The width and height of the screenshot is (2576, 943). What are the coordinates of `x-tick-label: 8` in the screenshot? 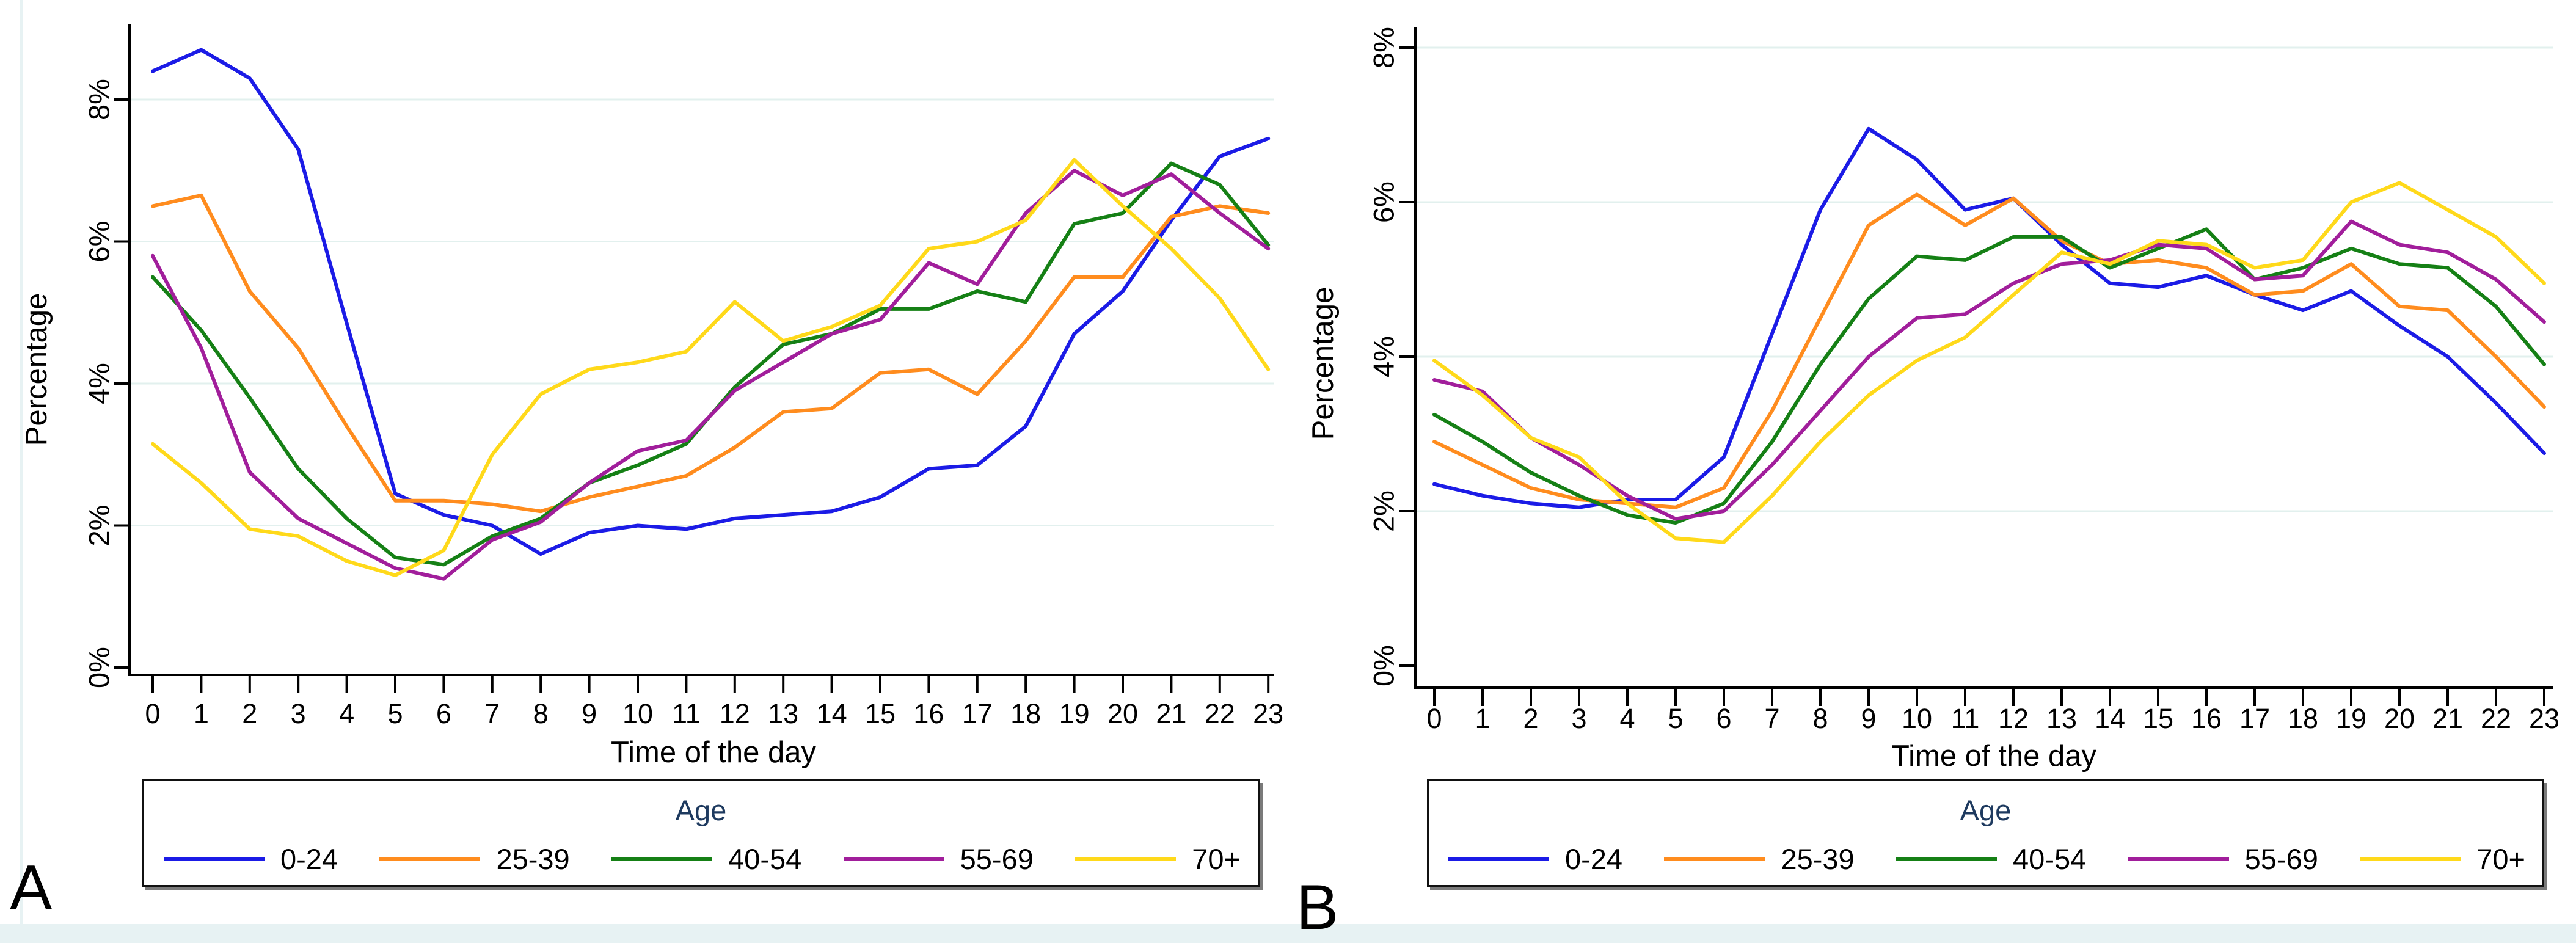 It's located at (1820, 718).